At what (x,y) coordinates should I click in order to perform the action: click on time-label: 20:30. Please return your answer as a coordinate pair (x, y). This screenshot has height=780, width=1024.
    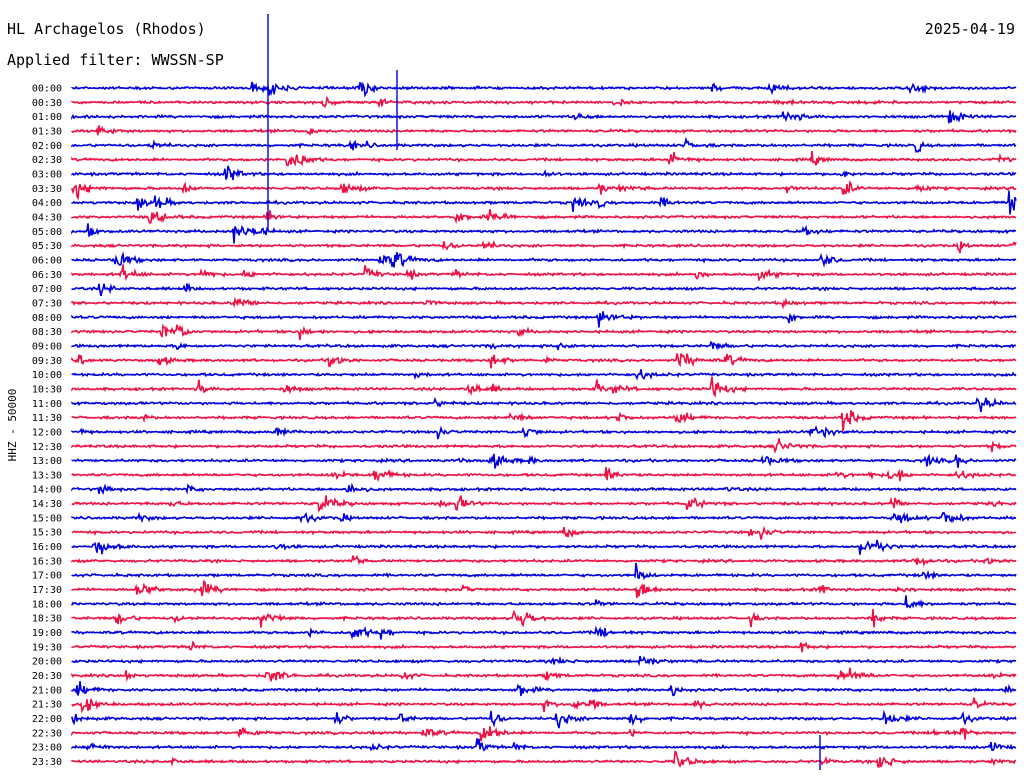
    Looking at the image, I should click on (47, 676).